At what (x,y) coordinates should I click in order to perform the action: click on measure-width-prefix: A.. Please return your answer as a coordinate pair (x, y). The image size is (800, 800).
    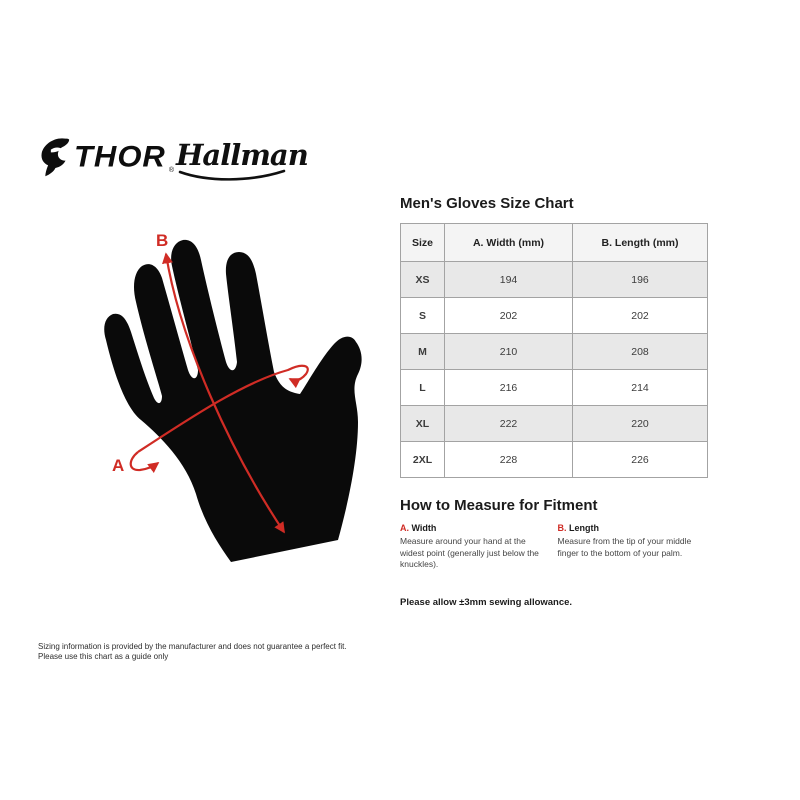
    Looking at the image, I should click on (404, 528).